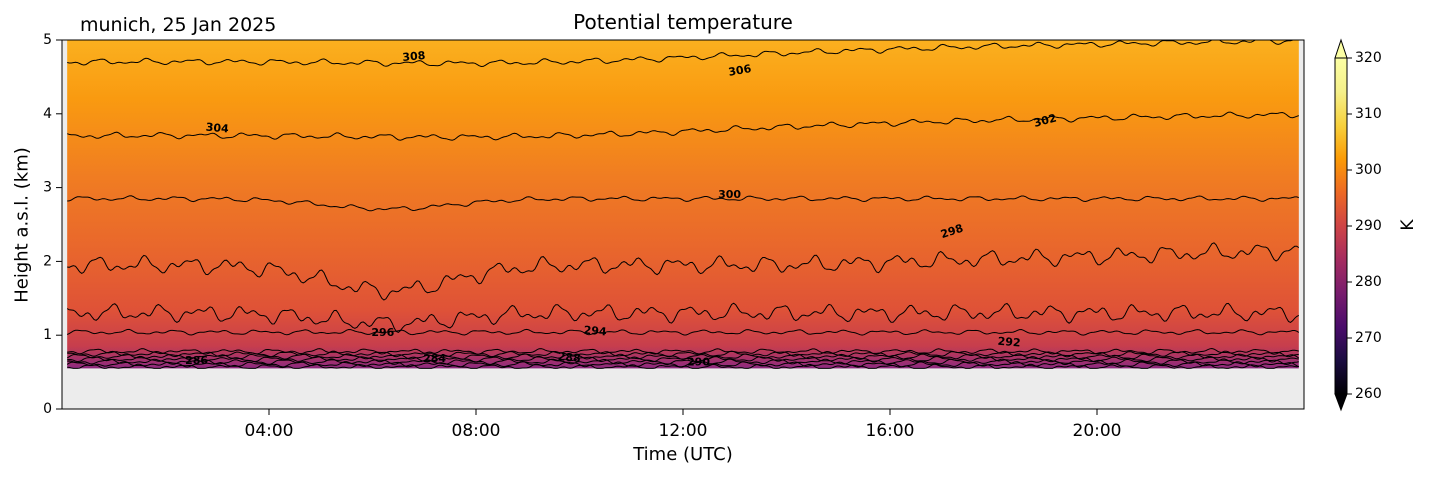 The width and height of the screenshot is (1429, 478). I want to click on y-tick-label: 5, so click(47, 40).